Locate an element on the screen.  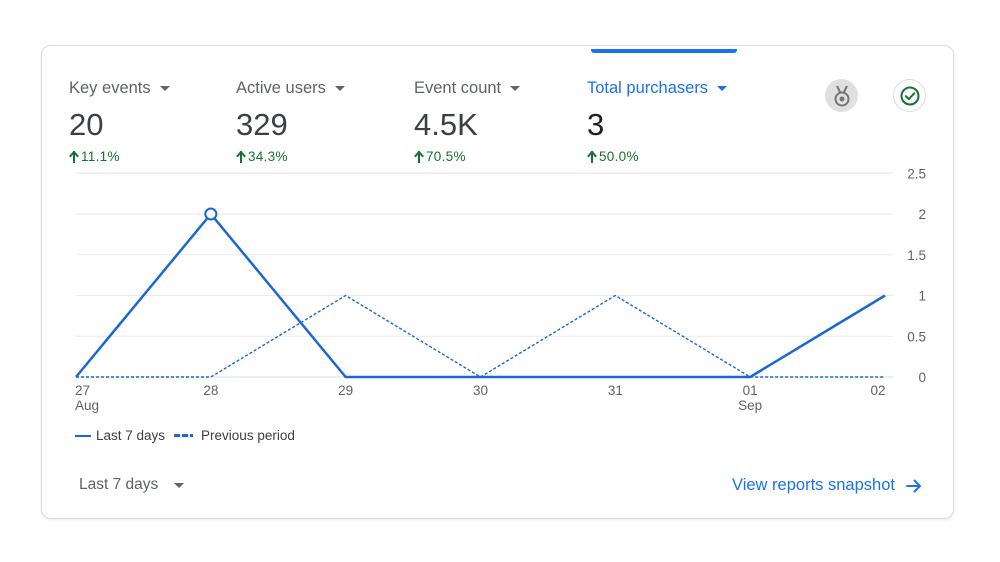
metric-change-value: 11.1% is located at coordinates (100, 156).